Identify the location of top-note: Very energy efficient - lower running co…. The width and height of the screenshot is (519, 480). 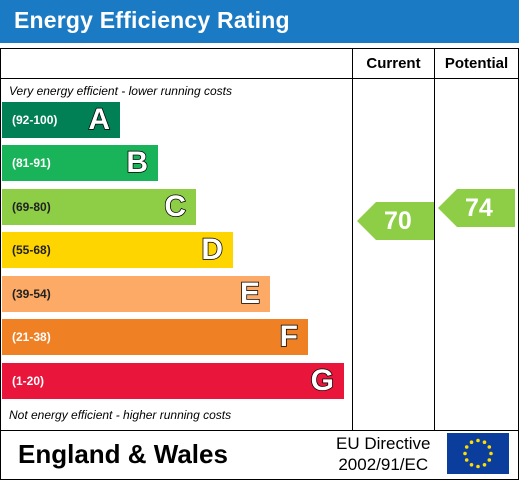
(120, 91).